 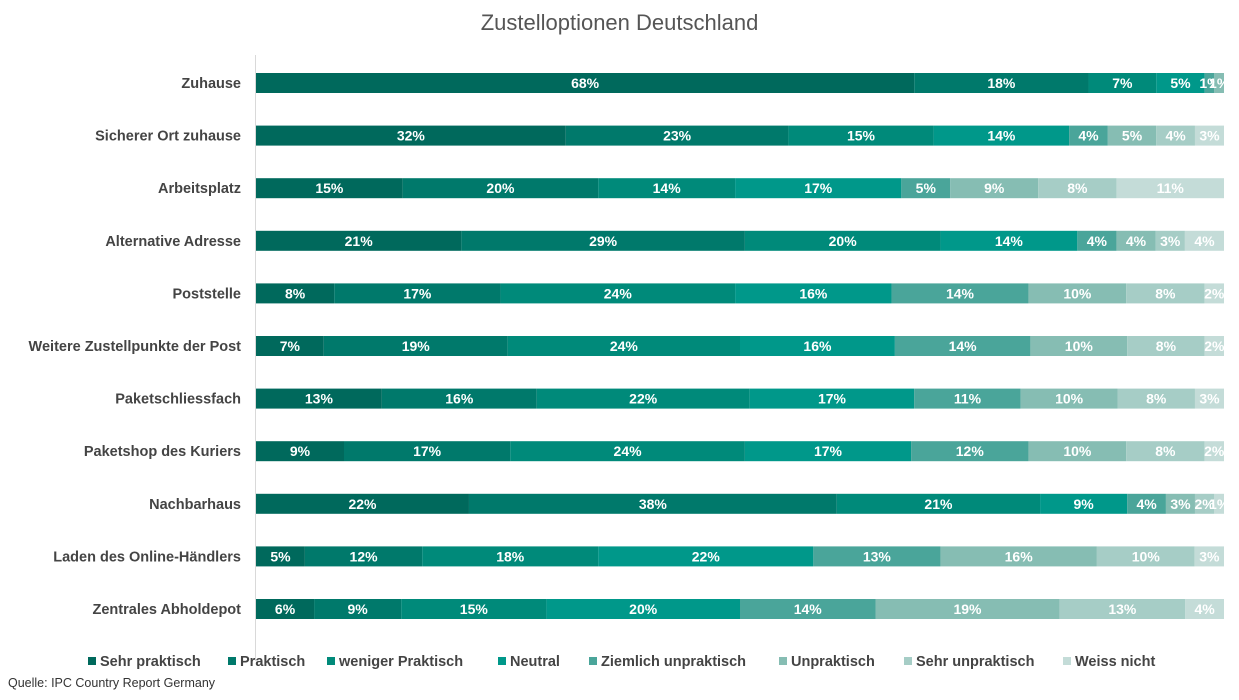 What do you see at coordinates (150, 662) in the screenshot?
I see `legend-label: Sehr praktisch` at bounding box center [150, 662].